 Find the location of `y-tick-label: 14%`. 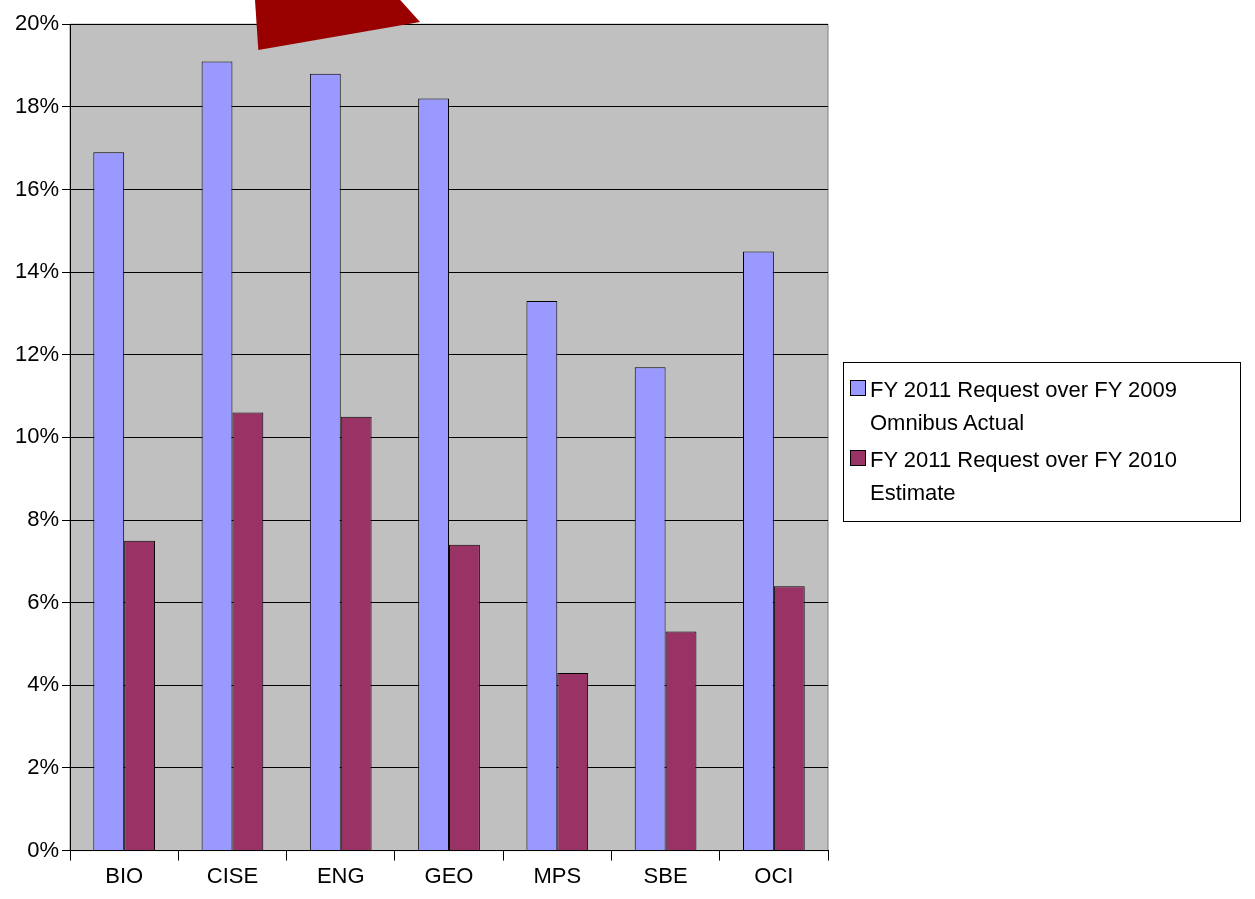

y-tick-label: 14% is located at coordinates (37, 271).